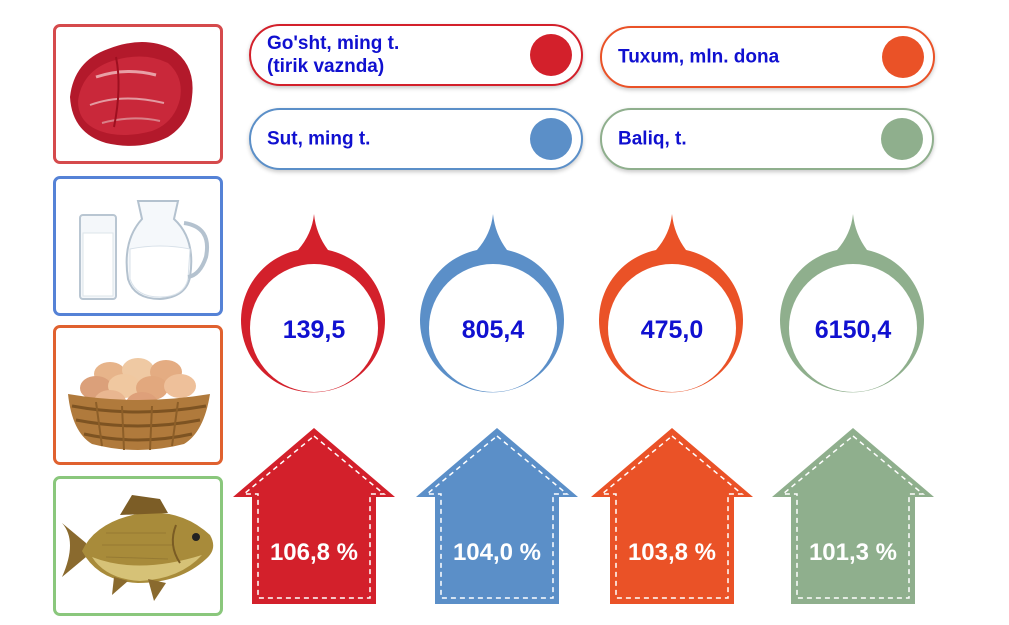  Describe the element at coordinates (902, 139) in the screenshot. I see `legend-fish-dot` at that location.